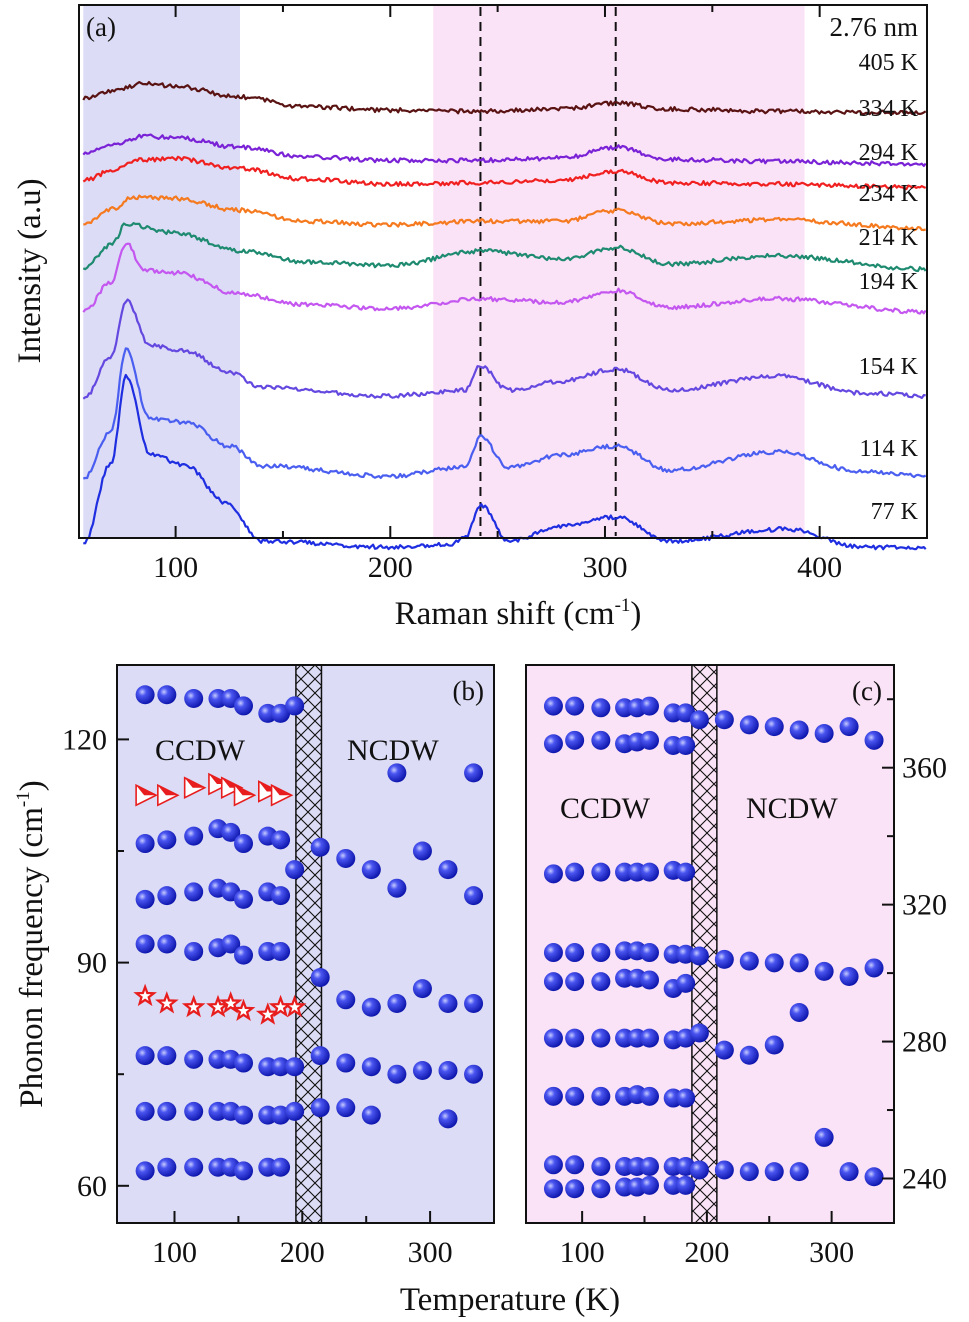 The height and width of the screenshot is (1322, 969). Describe the element at coordinates (175, 567) in the screenshot. I see `x-tick-label: 100` at that location.